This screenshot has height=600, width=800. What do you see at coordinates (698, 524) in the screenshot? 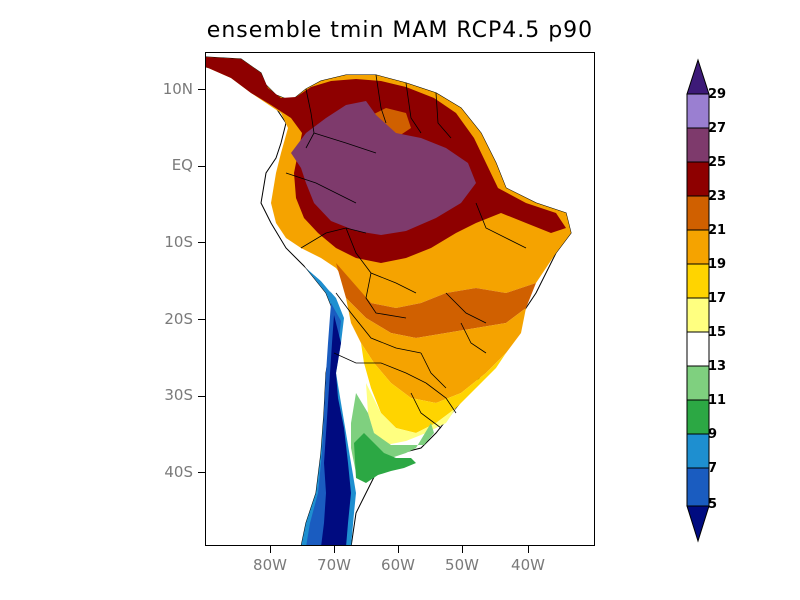
I see `colorbar-cap-bottom` at bounding box center [698, 524].